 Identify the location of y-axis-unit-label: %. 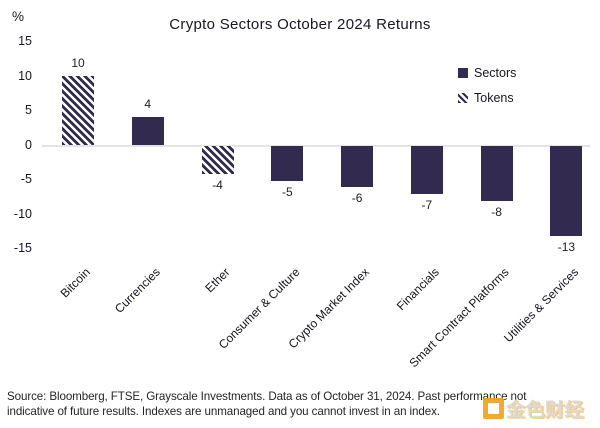
(18, 16).